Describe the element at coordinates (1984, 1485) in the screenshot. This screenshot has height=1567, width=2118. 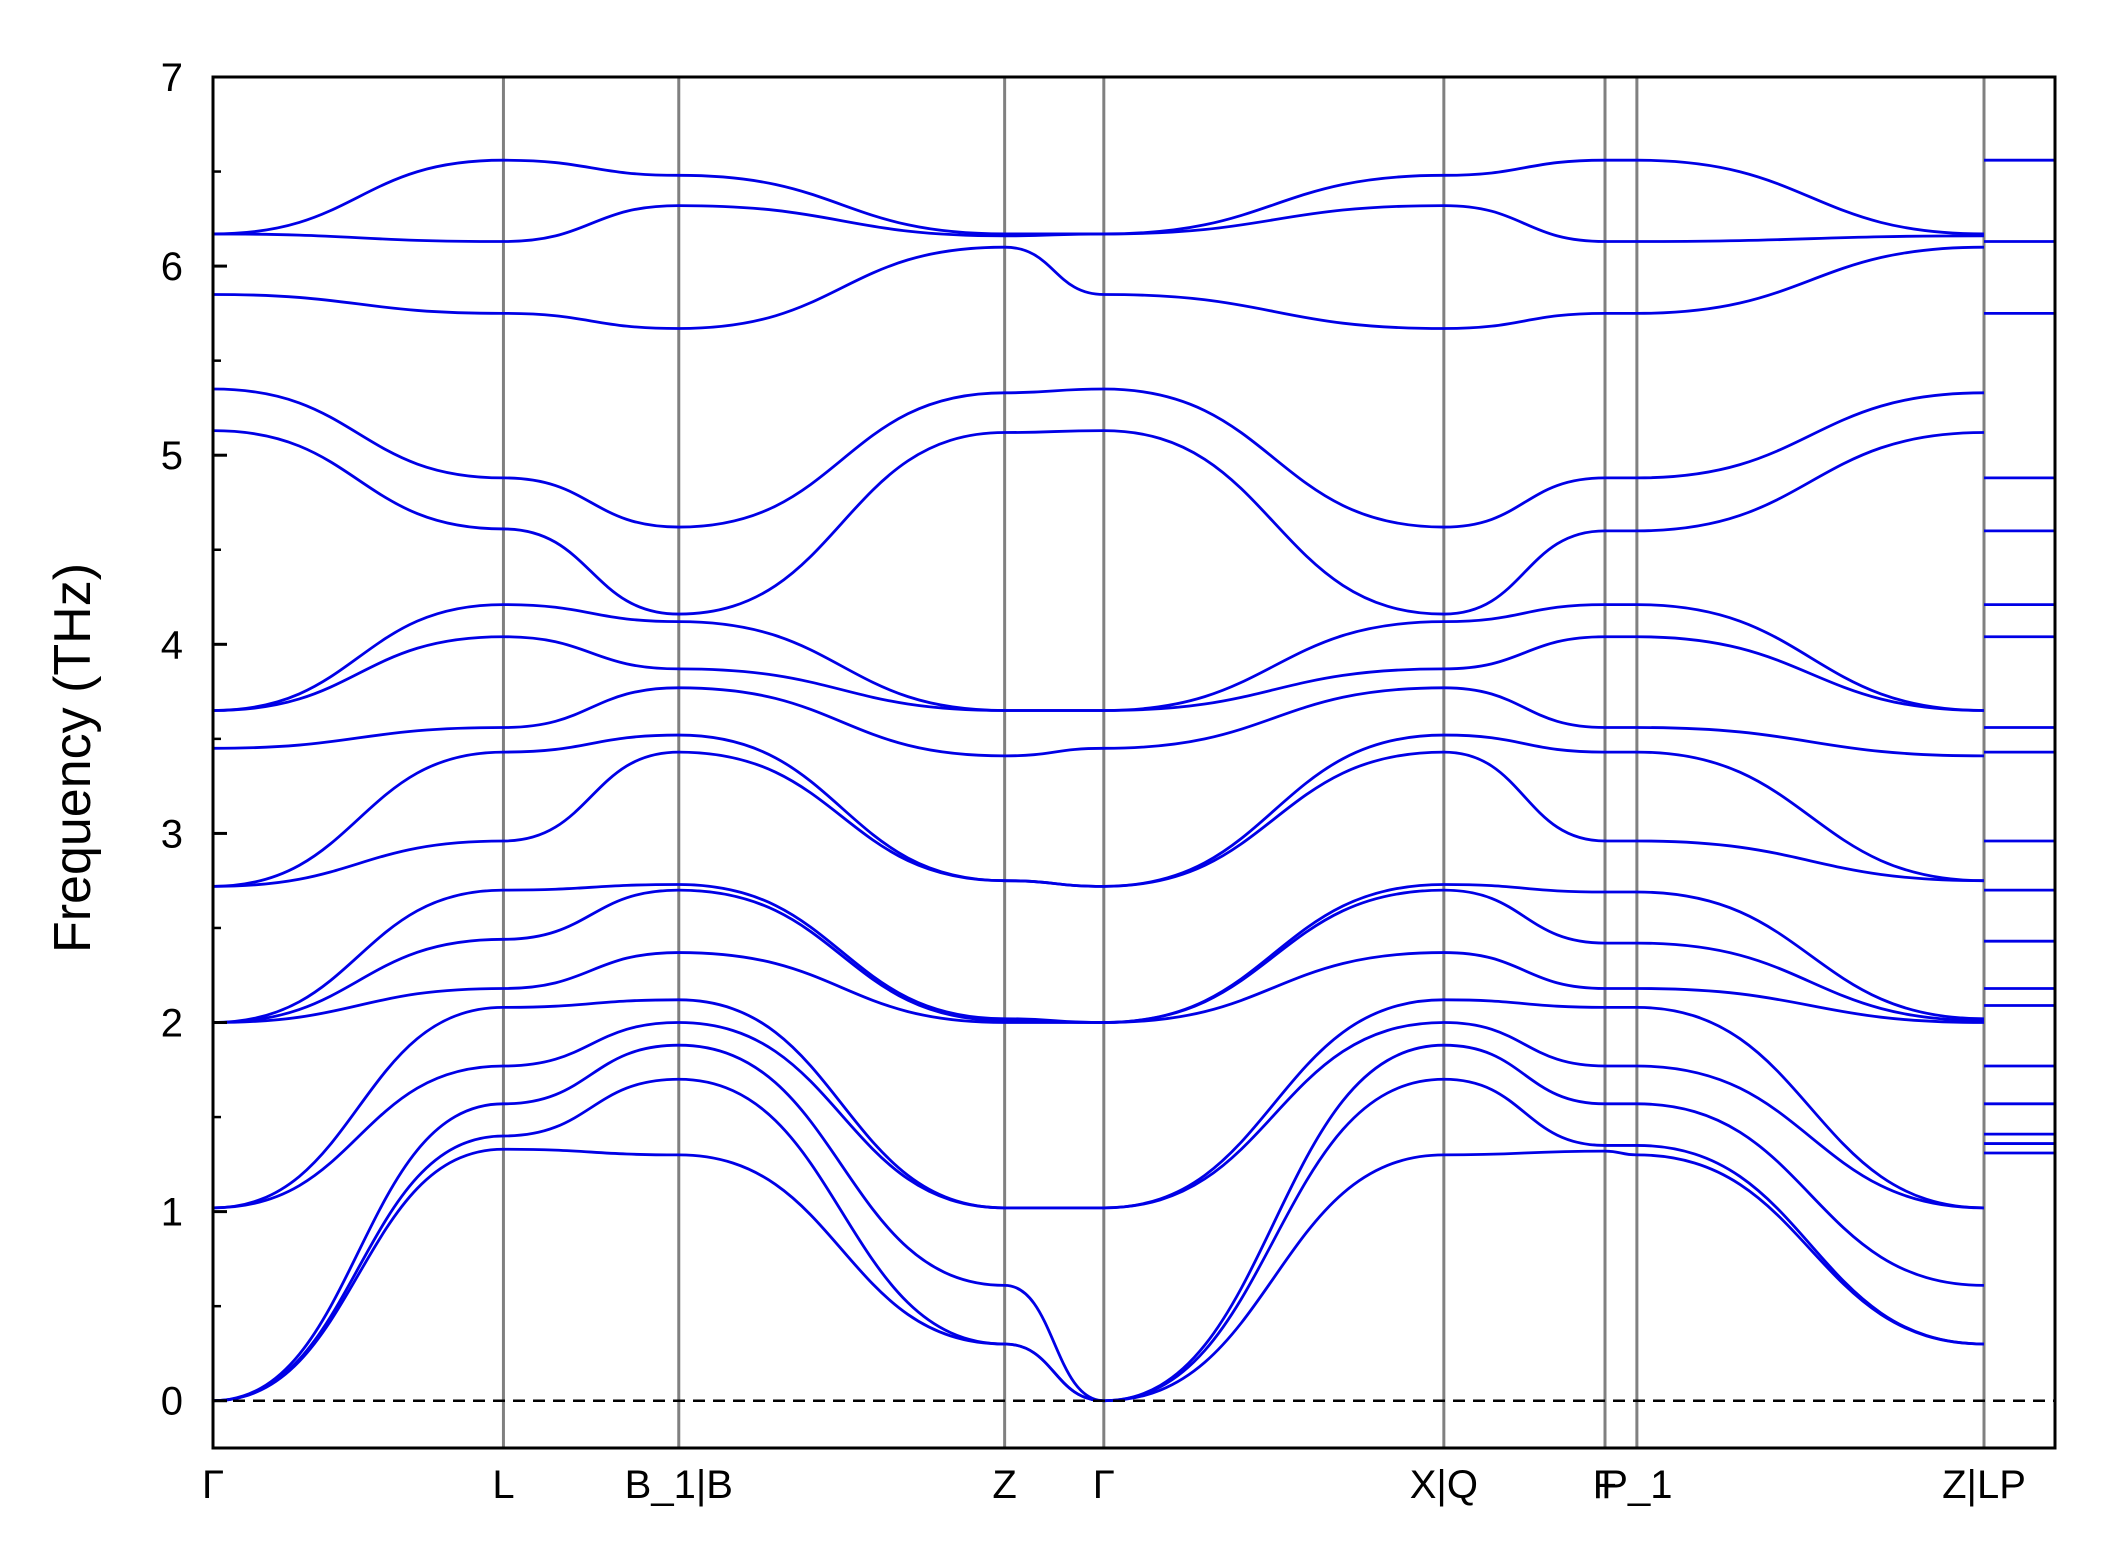
I see `k-point-label: Z|LP` at that location.